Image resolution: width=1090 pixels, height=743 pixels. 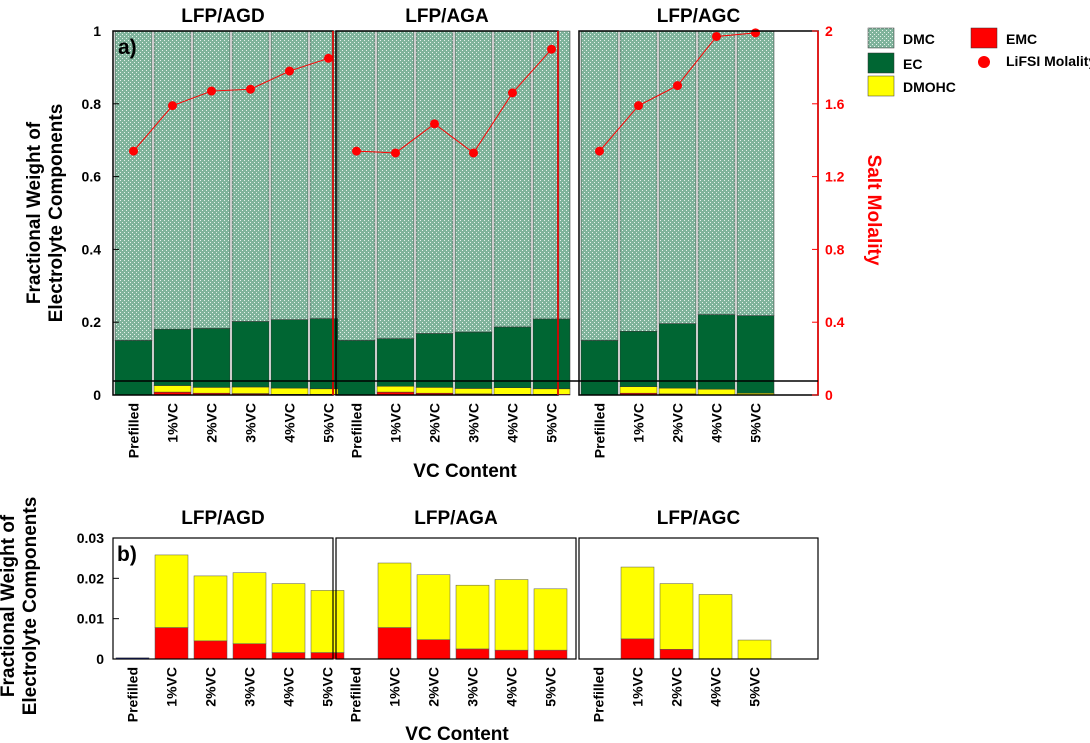 I want to click on y-axis-label: Electrolyte Components, so click(x=30, y=606).